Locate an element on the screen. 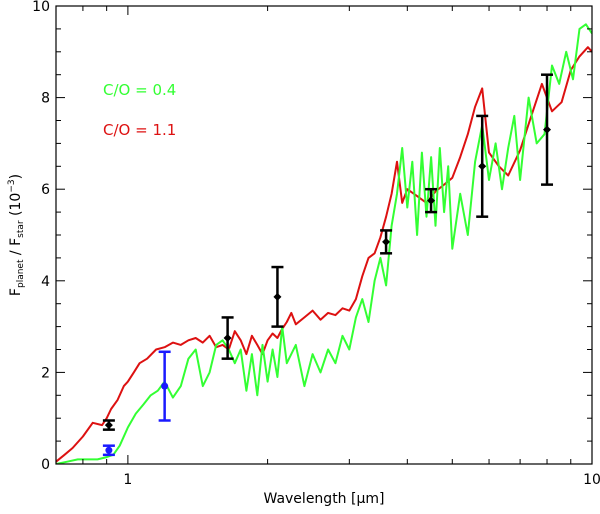  legend-entry: C/O = 1.1 is located at coordinates (139, 130).